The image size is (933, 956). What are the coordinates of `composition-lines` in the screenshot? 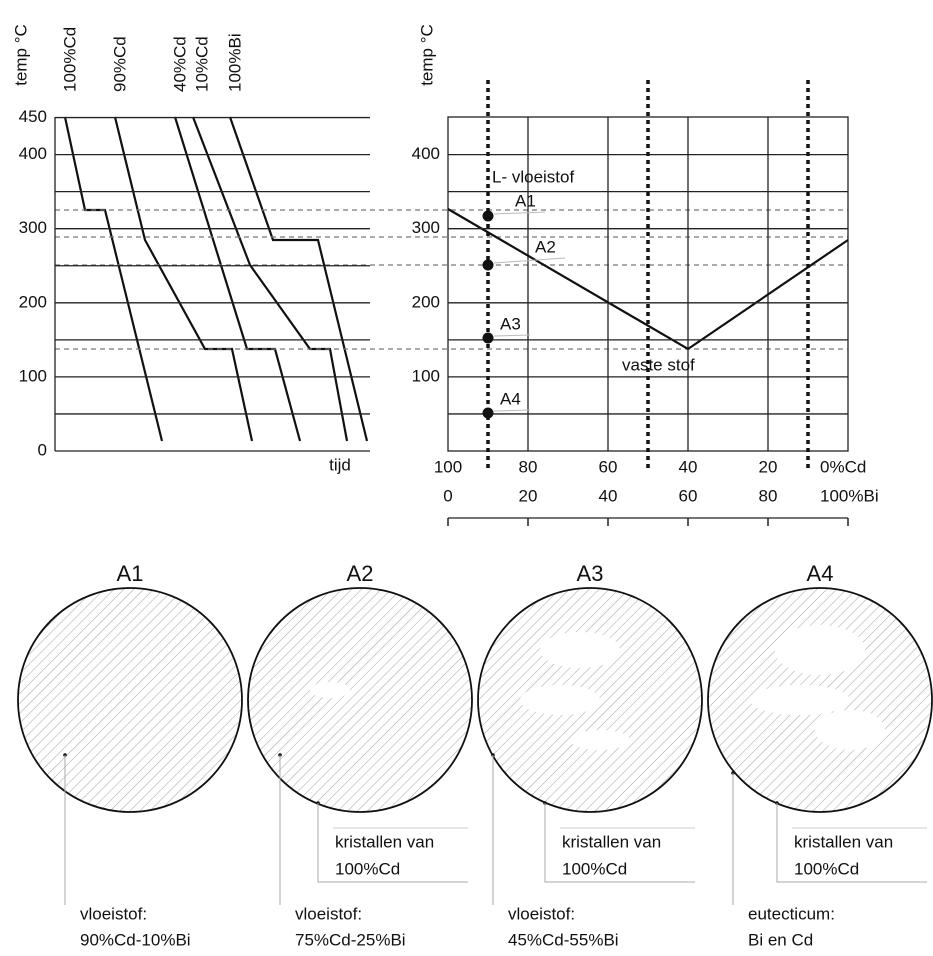 It's located at (648, 275).